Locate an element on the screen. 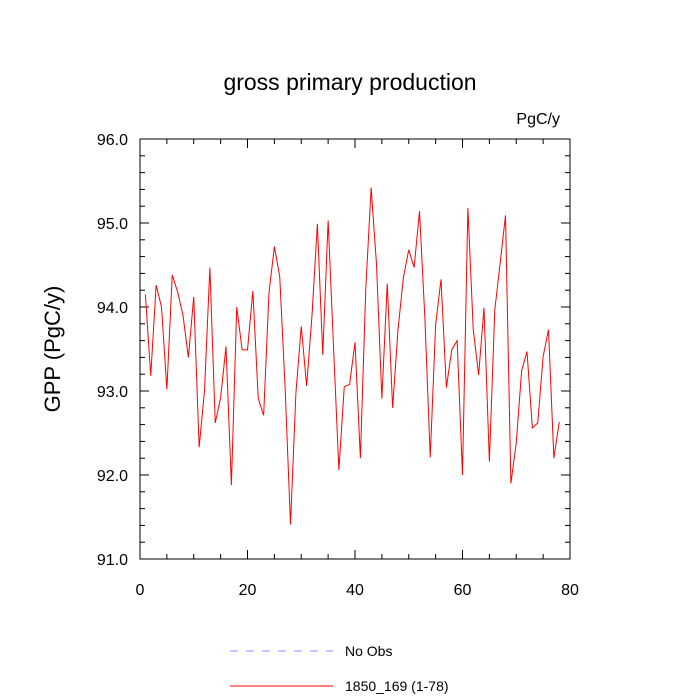 The width and height of the screenshot is (700, 700). y-axis-label: GPP (PgC/y) is located at coordinates (52, 349).